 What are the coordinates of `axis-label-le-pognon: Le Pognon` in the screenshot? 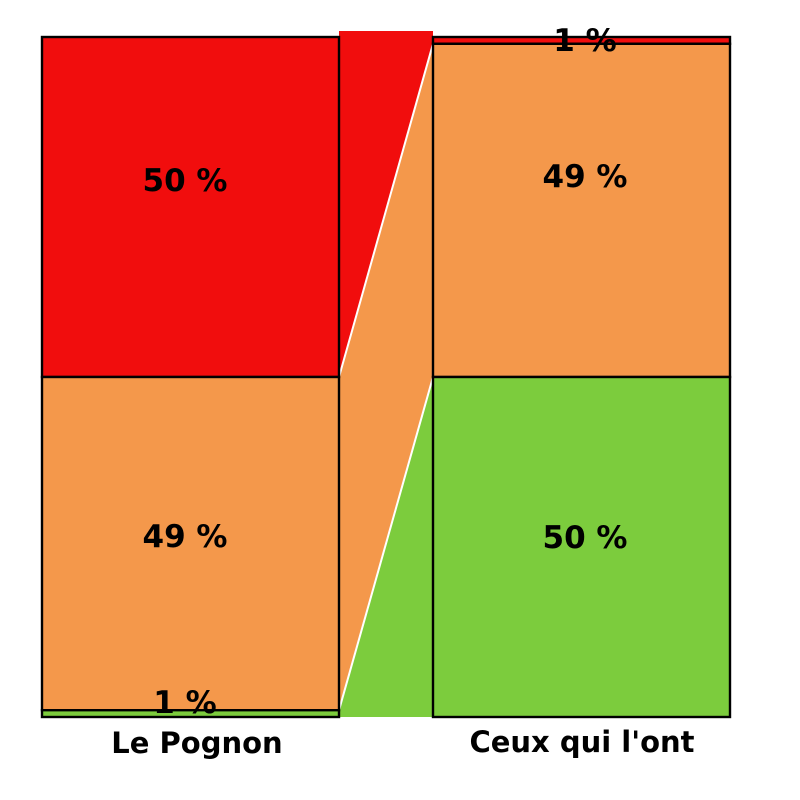 It's located at (196, 743).